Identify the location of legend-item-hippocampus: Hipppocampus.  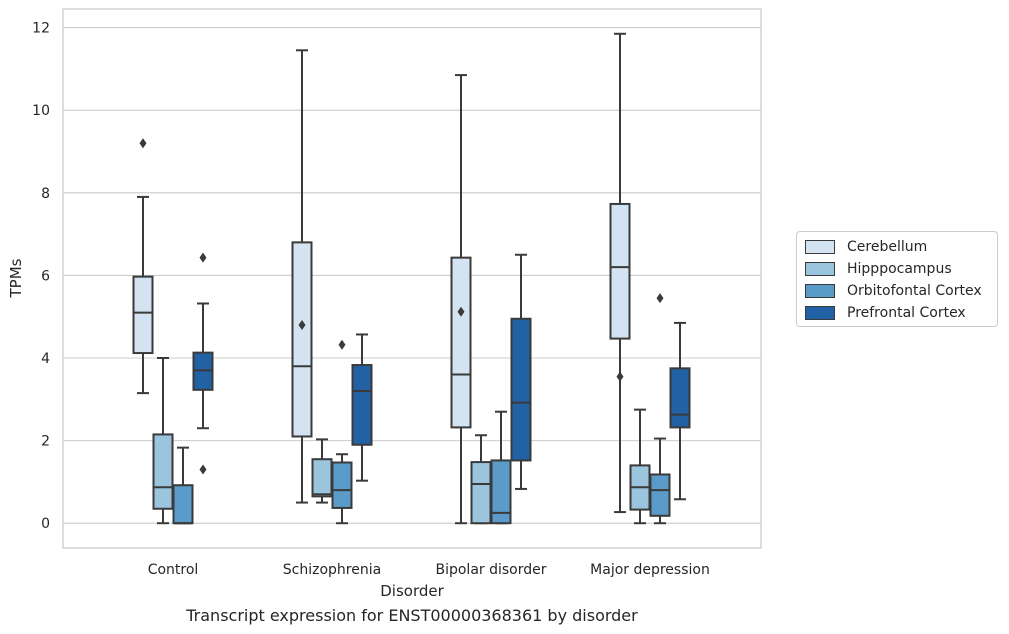
(897, 269).